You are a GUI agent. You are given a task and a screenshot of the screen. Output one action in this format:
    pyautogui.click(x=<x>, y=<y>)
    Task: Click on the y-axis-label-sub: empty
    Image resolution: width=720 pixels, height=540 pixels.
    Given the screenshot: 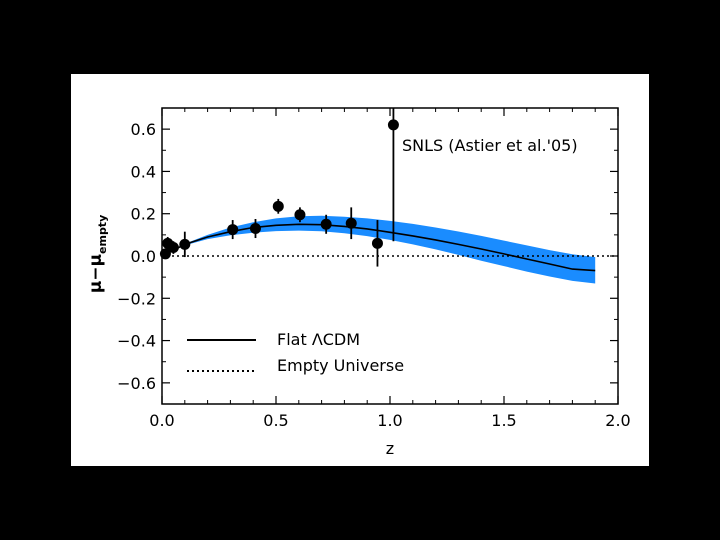 What is the action you would take?
    pyautogui.click(x=102, y=234)
    